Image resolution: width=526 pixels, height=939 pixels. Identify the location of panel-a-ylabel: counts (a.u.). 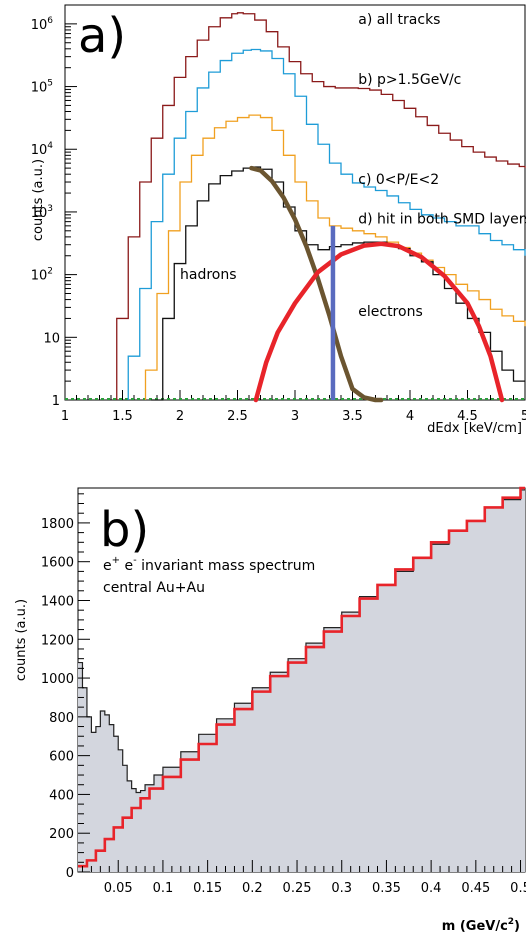
(38, 200).